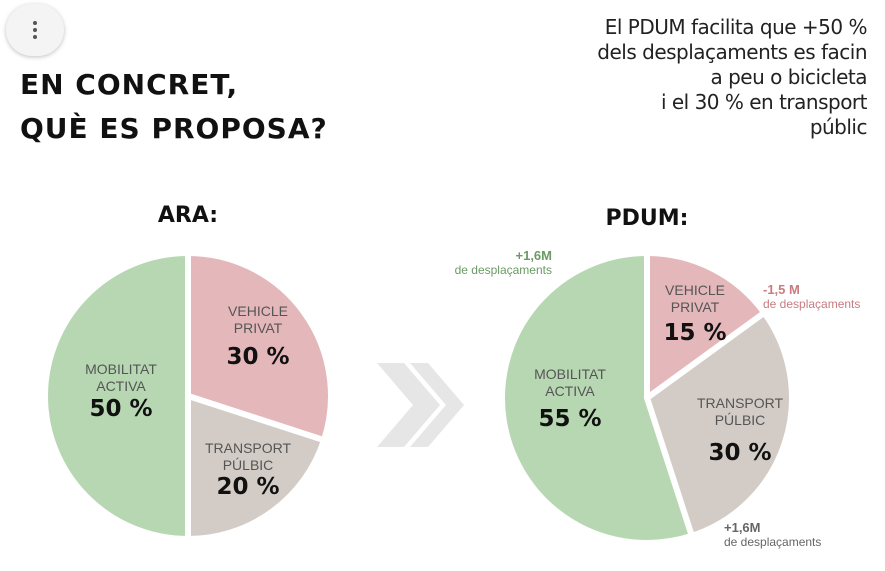  I want to click on slice-value-label: 50 %, so click(120, 409).